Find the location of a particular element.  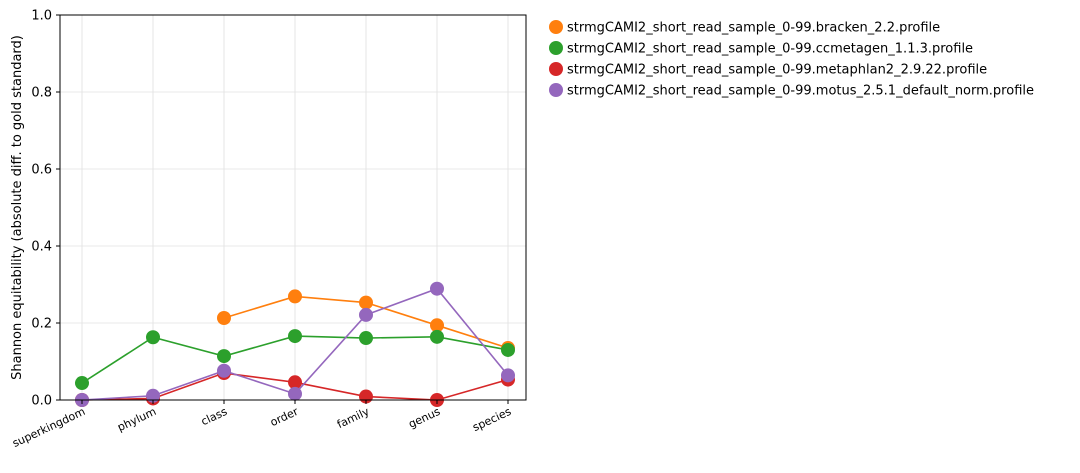

series-layer is located at coordinates (295, 344).